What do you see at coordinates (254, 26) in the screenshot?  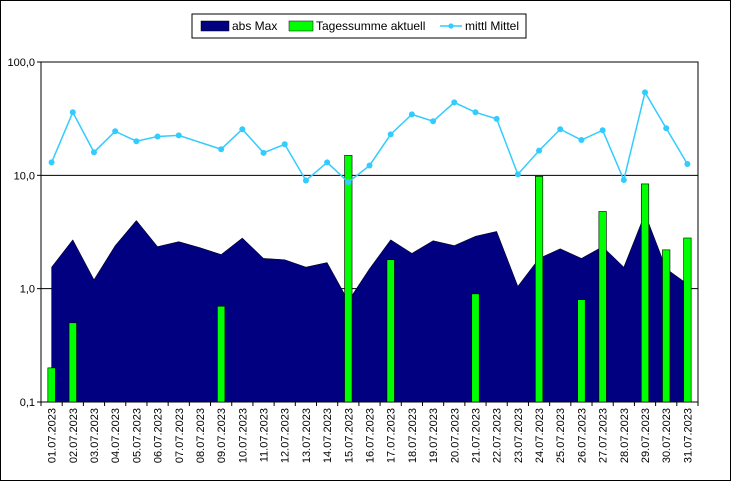 I see `legend-label-abs-max: abs Max` at bounding box center [254, 26].